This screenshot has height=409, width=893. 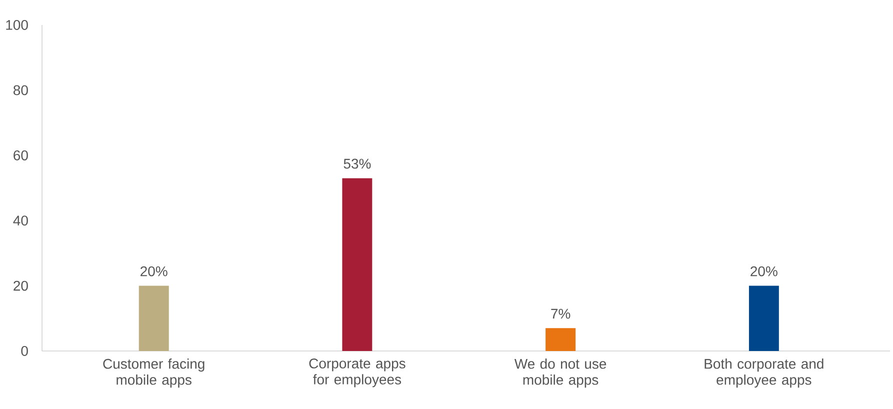 What do you see at coordinates (17, 25) in the screenshot?
I see `y-tick-label: 100` at bounding box center [17, 25].